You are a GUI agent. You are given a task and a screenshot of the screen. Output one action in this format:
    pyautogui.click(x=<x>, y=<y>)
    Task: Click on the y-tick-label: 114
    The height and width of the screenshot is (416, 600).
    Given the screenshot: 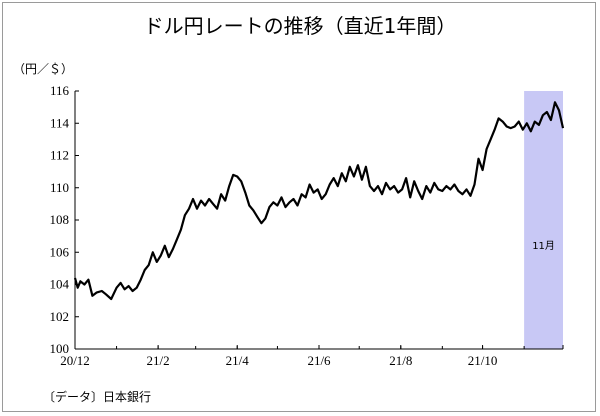 What is the action you would take?
    pyautogui.click(x=60, y=122)
    